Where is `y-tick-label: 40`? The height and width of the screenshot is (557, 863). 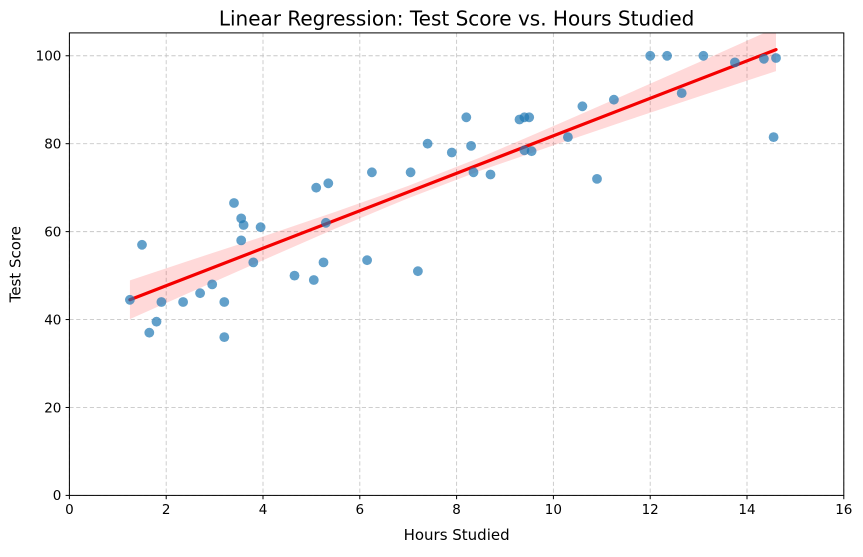 y-tick-label: 40 is located at coordinates (52, 320).